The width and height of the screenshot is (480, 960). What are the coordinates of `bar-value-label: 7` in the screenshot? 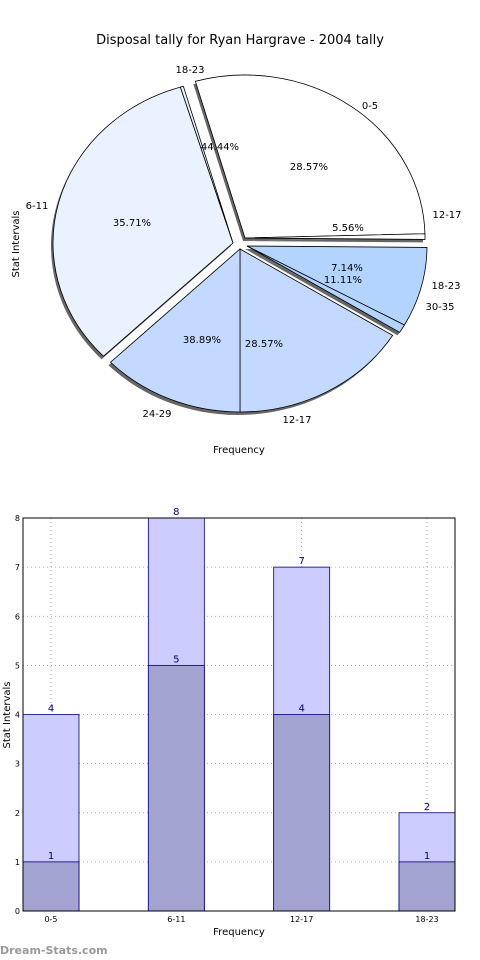 It's located at (301, 561).